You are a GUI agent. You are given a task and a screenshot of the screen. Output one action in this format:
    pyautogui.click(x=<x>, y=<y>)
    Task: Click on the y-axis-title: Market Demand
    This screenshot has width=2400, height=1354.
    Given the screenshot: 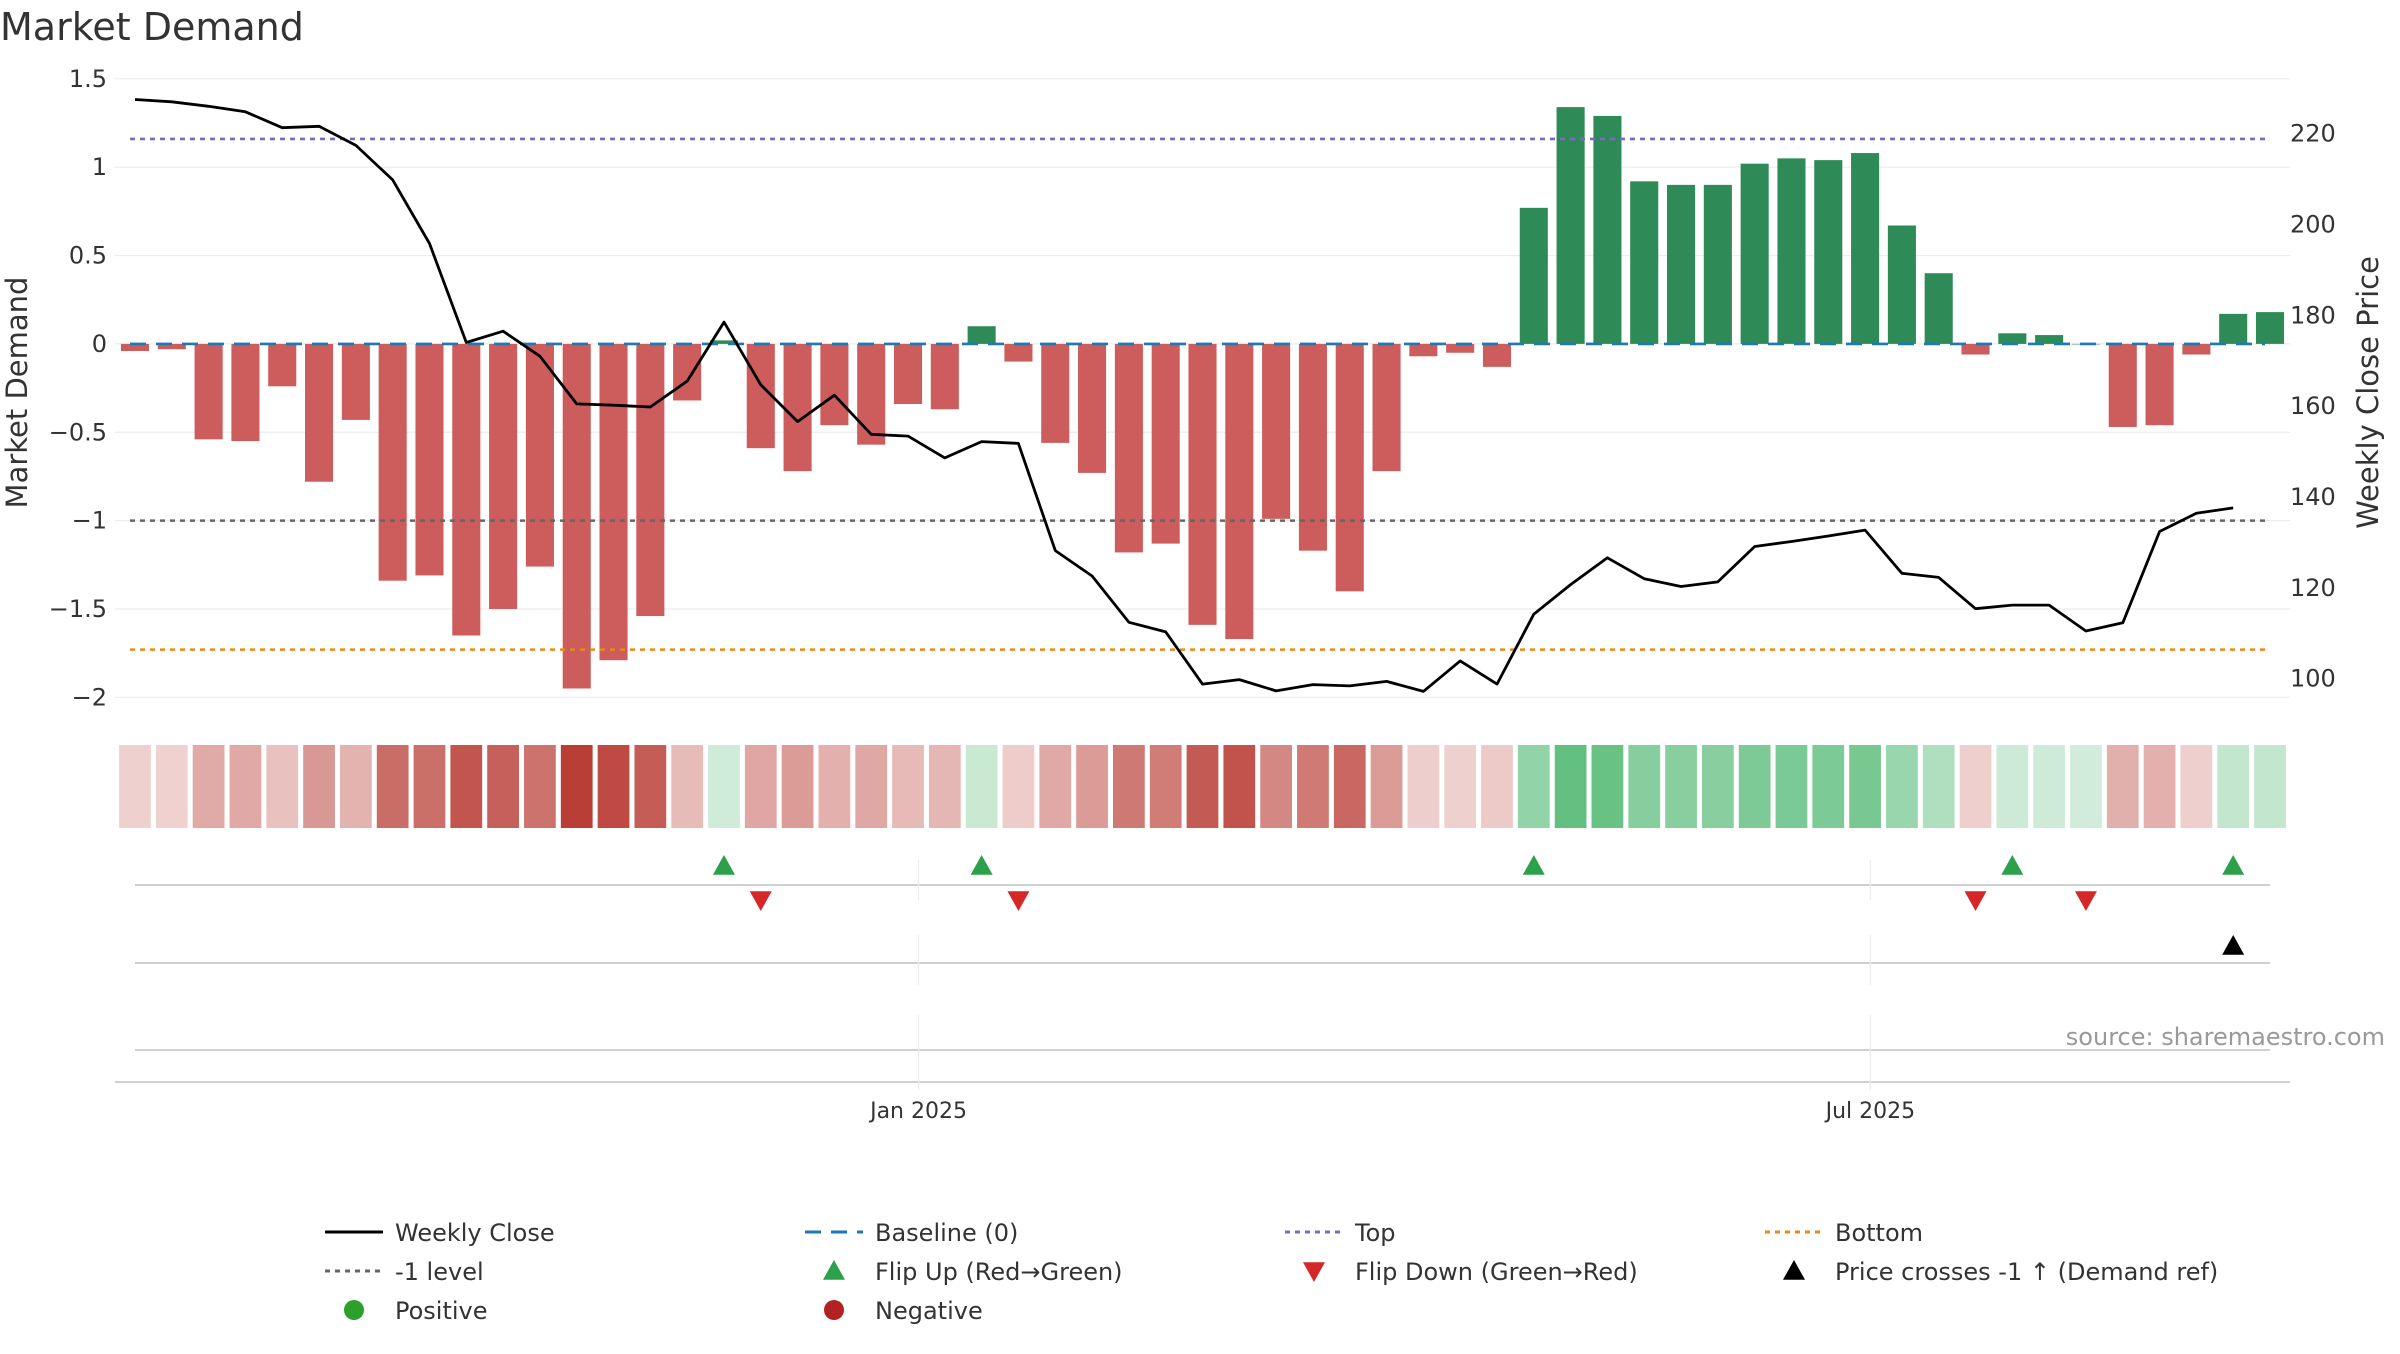 What is the action you would take?
    pyautogui.click(x=17, y=393)
    